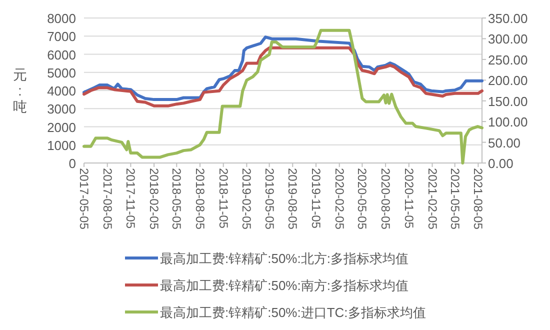 This screenshot has height=330, width=550. Describe the element at coordinates (385, 199) in the screenshot. I see `x-tick-label: 2020-08-05` at that location.